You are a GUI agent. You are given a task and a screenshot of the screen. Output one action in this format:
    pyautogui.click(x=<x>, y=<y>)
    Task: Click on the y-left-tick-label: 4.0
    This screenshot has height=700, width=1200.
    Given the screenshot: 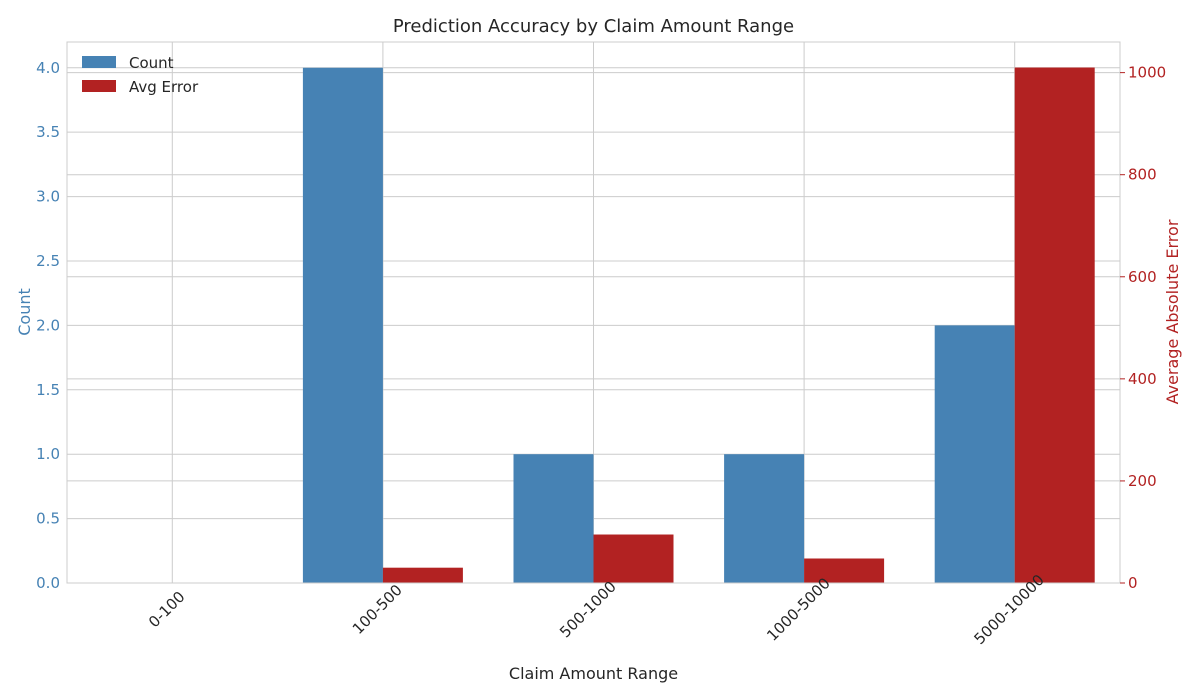 What is the action you would take?
    pyautogui.click(x=48, y=68)
    